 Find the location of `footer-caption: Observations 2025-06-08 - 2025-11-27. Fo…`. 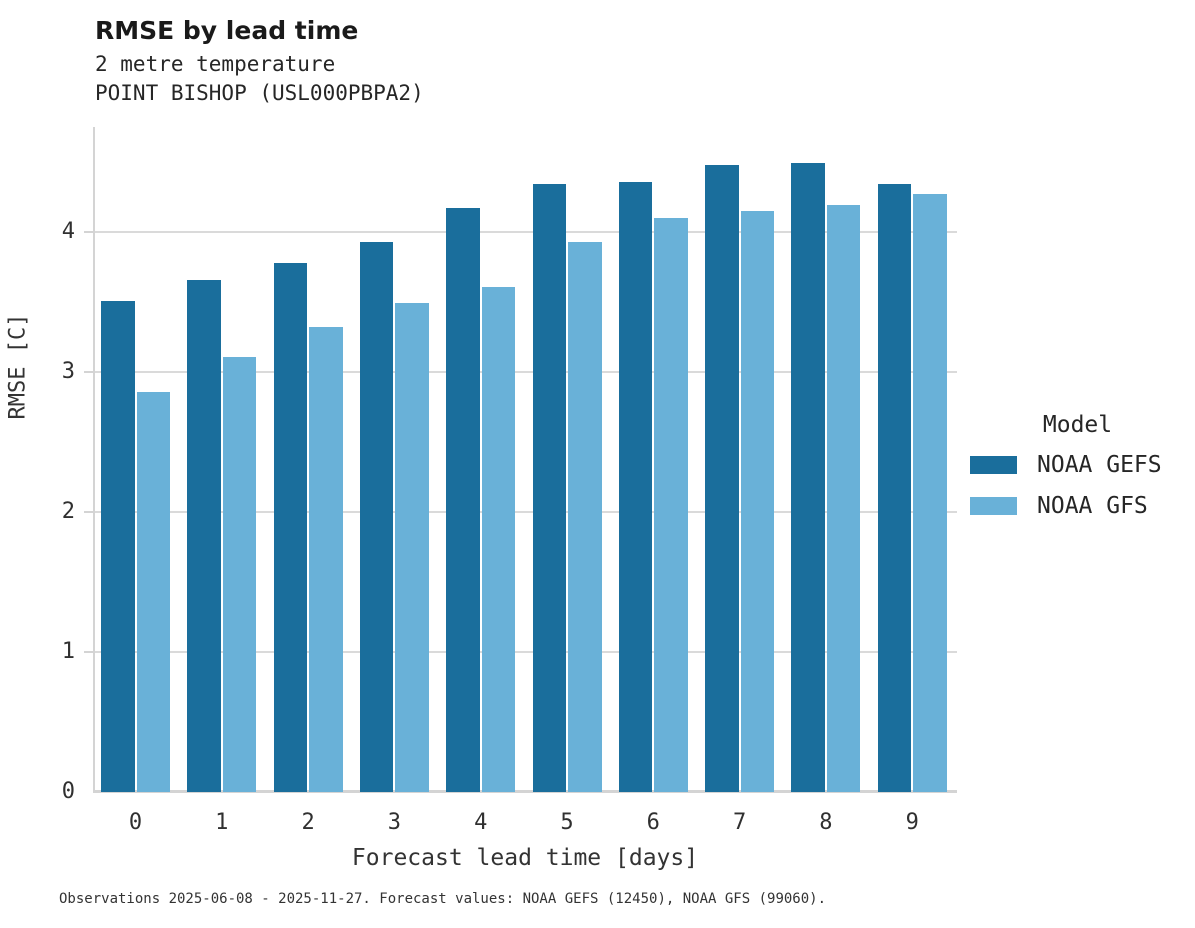

footer-caption: Observations 2025-06-08 - 2025-11-27. Fo… is located at coordinates (443, 899).